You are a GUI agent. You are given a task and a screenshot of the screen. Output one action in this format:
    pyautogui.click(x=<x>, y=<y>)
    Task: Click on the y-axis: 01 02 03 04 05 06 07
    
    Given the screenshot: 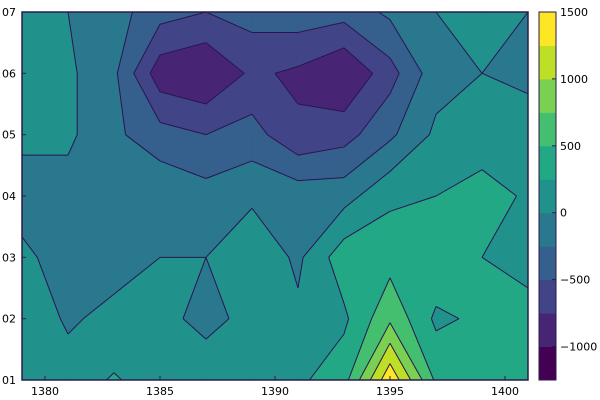 What is the action you would take?
    pyautogui.click(x=14, y=196)
    